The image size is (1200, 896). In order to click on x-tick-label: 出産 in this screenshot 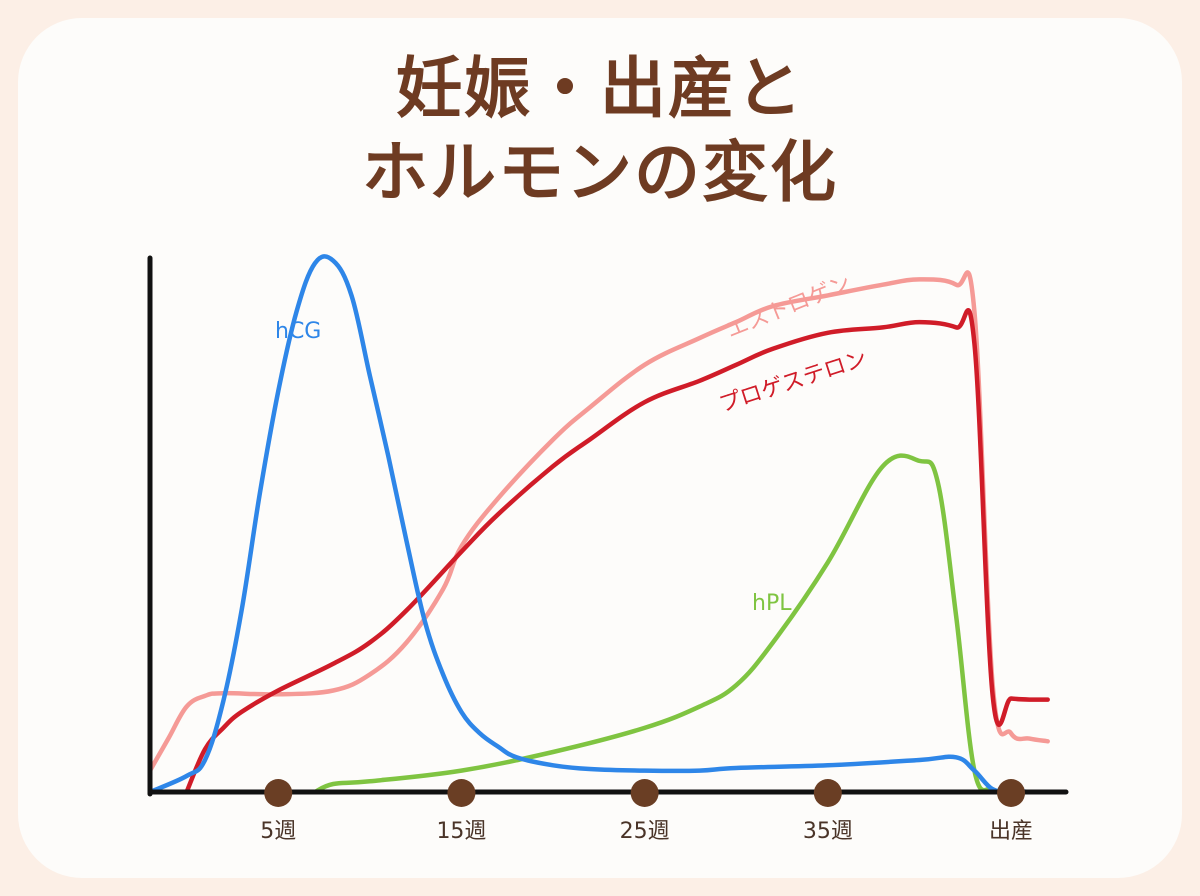, I will do `click(1011, 831)`.